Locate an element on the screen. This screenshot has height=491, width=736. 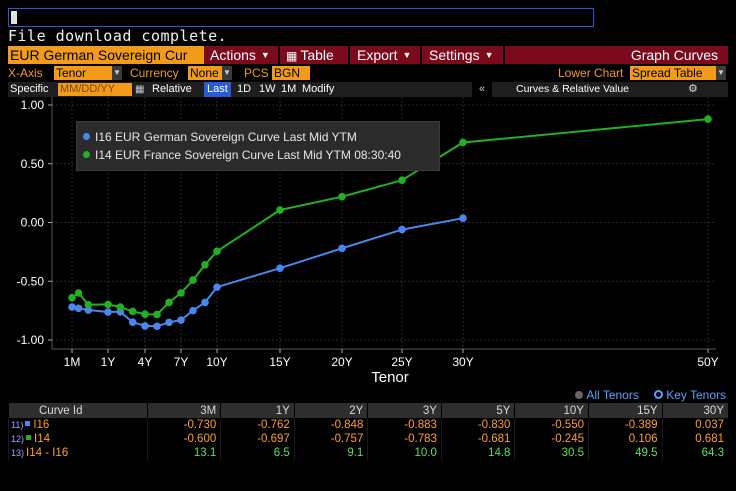
key-tenors-radio: Key Tenors is located at coordinates (684, 395).